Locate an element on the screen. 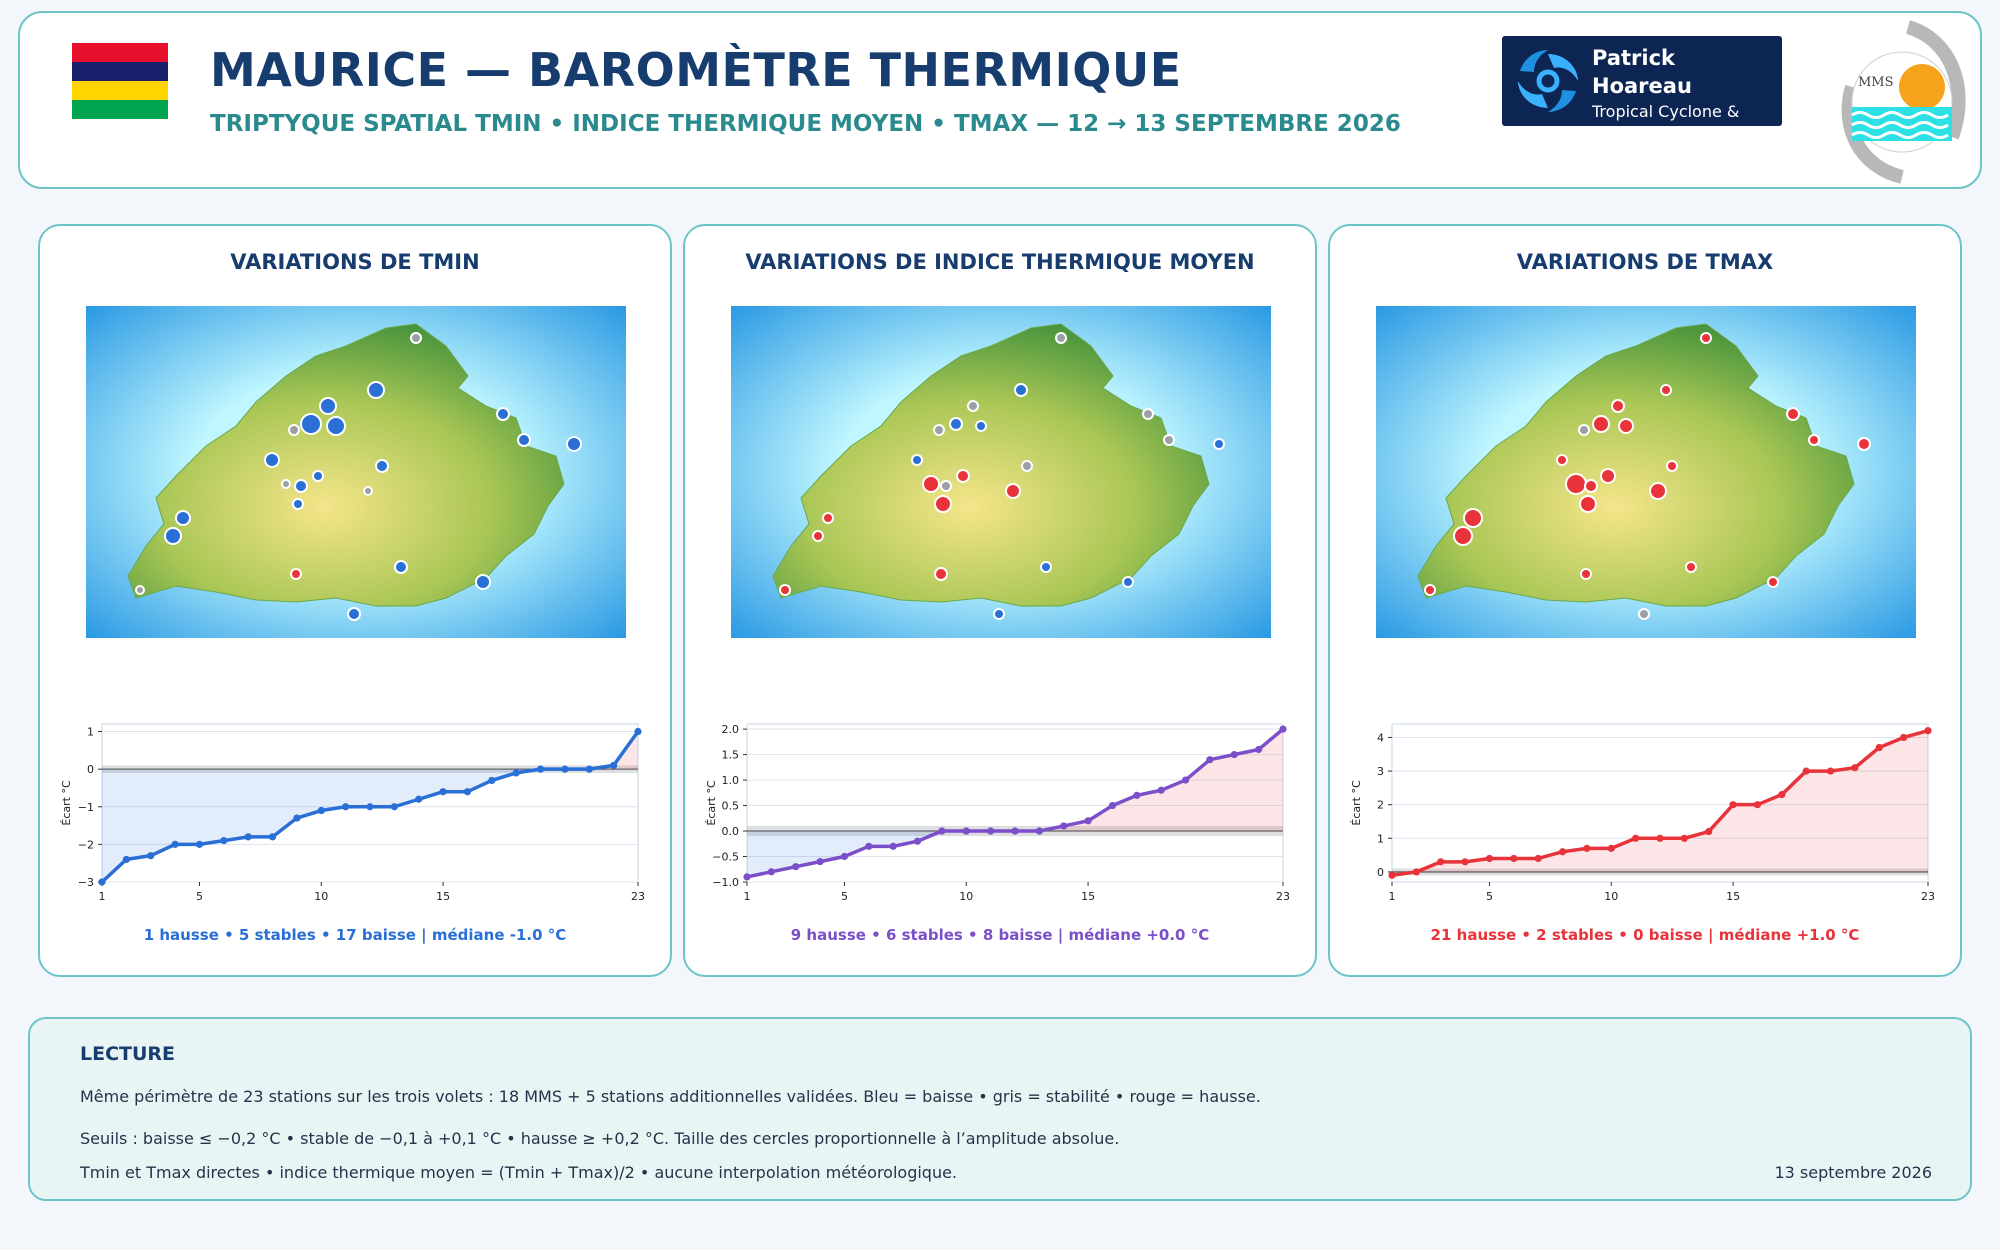 The width and height of the screenshot is (2000, 1250). plot-area is located at coordinates (1660, 803).